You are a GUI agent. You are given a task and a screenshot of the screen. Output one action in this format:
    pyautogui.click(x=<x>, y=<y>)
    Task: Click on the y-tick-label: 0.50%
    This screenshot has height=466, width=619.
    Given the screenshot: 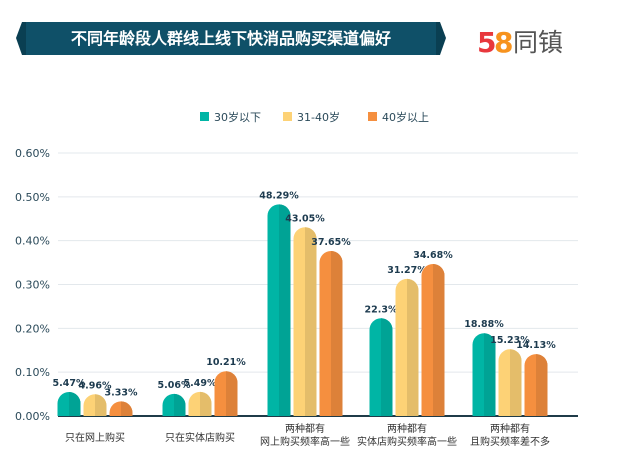 What is the action you would take?
    pyautogui.click(x=32, y=197)
    